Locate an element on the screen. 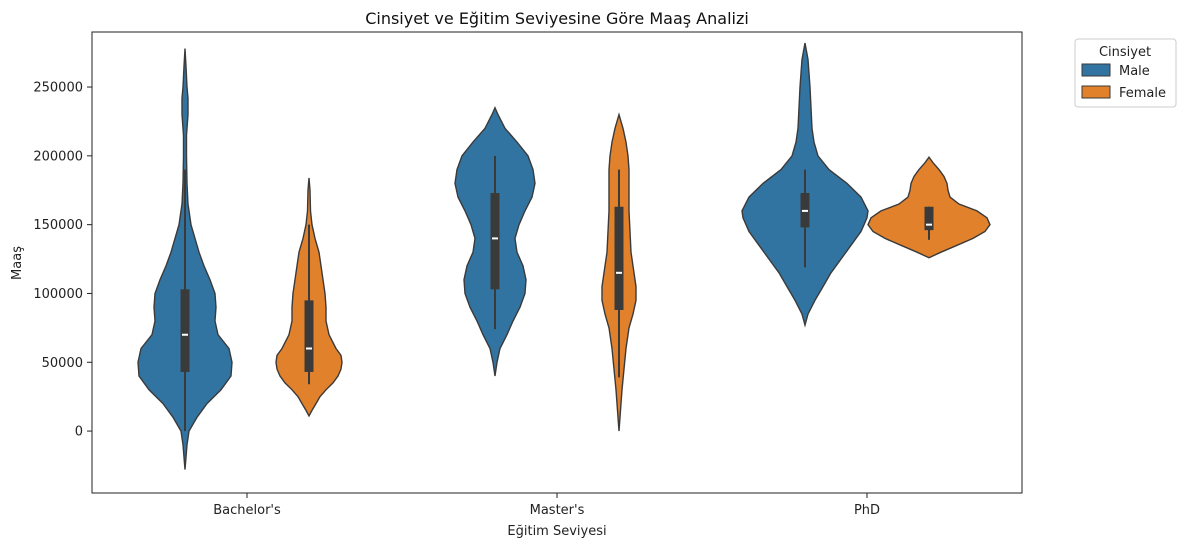  x-axis-title: Eğitim Seviyesi is located at coordinates (556, 531).